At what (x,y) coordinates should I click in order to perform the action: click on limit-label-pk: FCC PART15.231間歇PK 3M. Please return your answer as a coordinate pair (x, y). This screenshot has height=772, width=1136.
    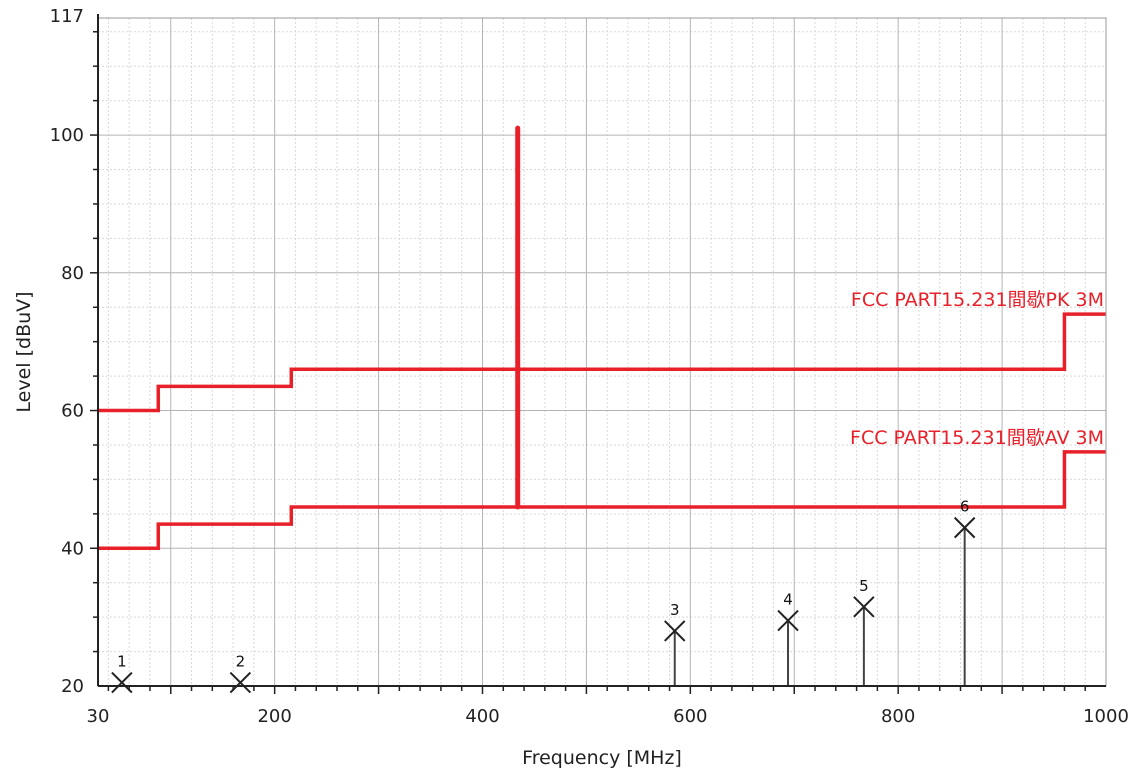
    Looking at the image, I should click on (977, 300).